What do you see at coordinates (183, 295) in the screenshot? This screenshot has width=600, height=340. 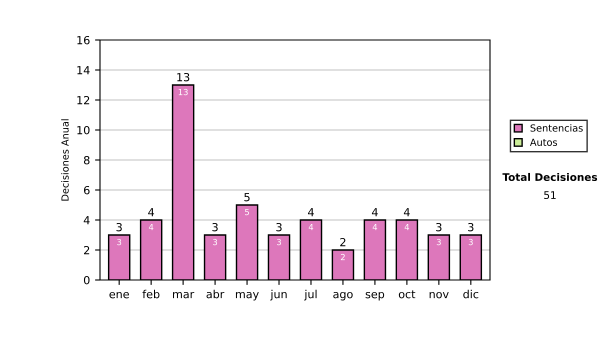 I see `x-tick-label: mar` at bounding box center [183, 295].